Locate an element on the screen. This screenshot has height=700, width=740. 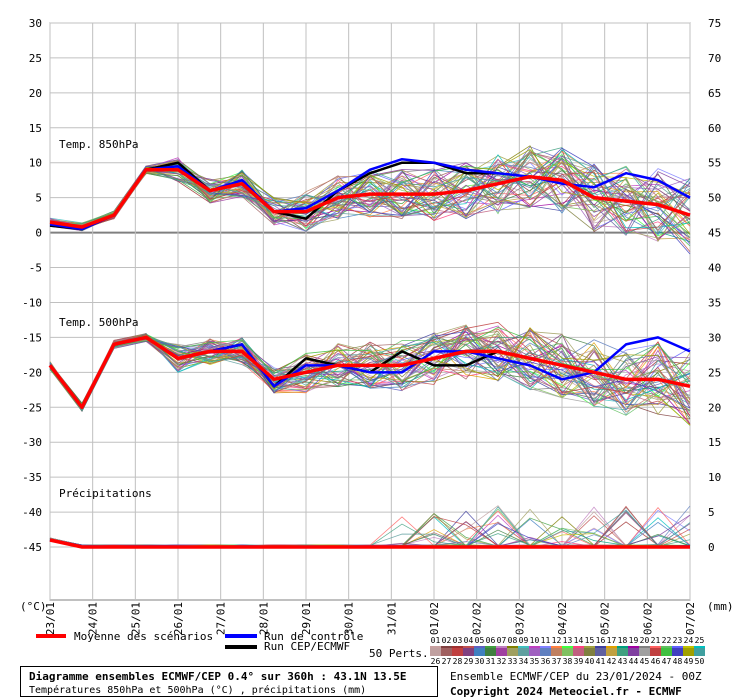
member-number: 18 is located at coordinates (622, 640).